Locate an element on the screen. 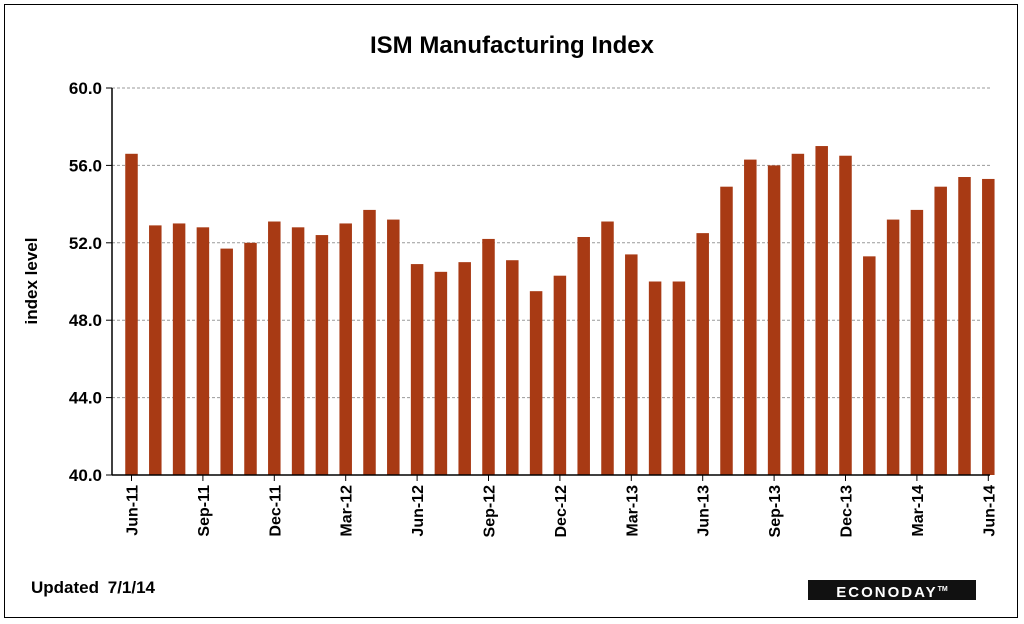  brand-tm: TM is located at coordinates (942, 589).